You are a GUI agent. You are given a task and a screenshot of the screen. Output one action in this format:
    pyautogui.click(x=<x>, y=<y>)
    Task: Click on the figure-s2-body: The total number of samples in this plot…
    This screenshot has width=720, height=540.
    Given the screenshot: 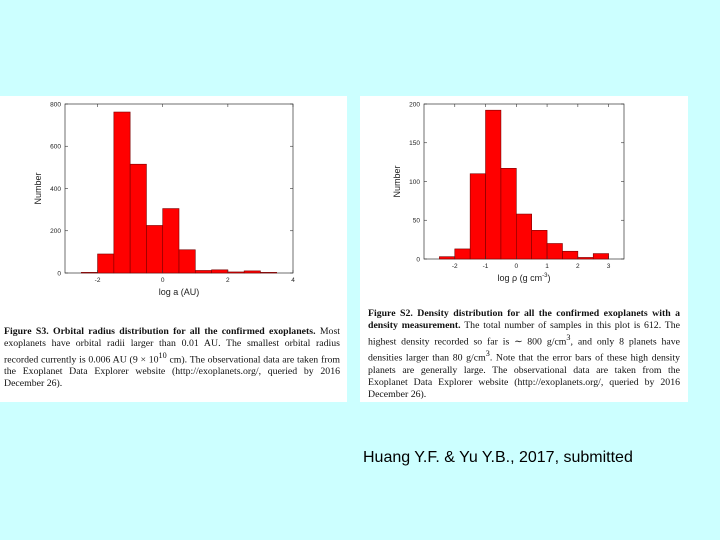 What is the action you would take?
    pyautogui.click(x=524, y=334)
    